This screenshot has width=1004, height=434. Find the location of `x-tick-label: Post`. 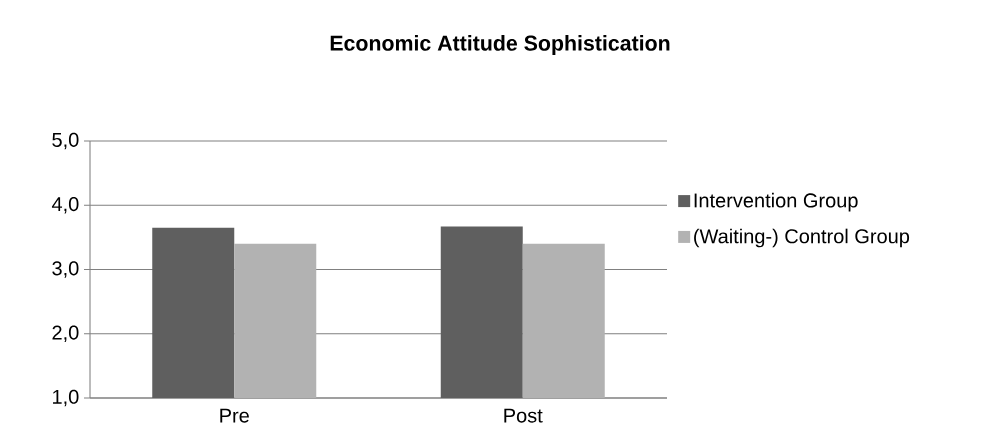

x-tick-label: Post is located at coordinates (523, 415).